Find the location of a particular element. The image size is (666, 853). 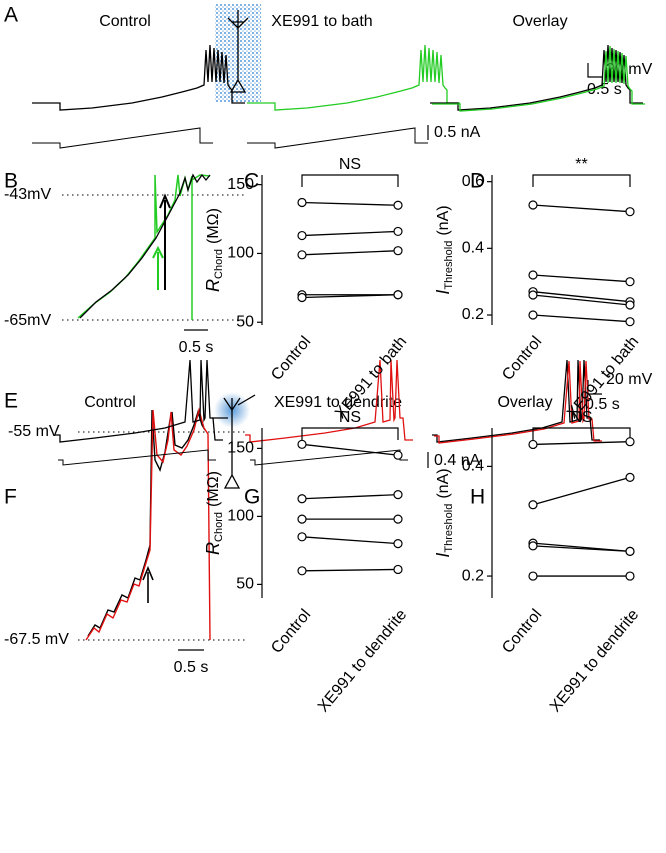

y-axis-label: RChord (MΩ) is located at coordinates (214, 513).